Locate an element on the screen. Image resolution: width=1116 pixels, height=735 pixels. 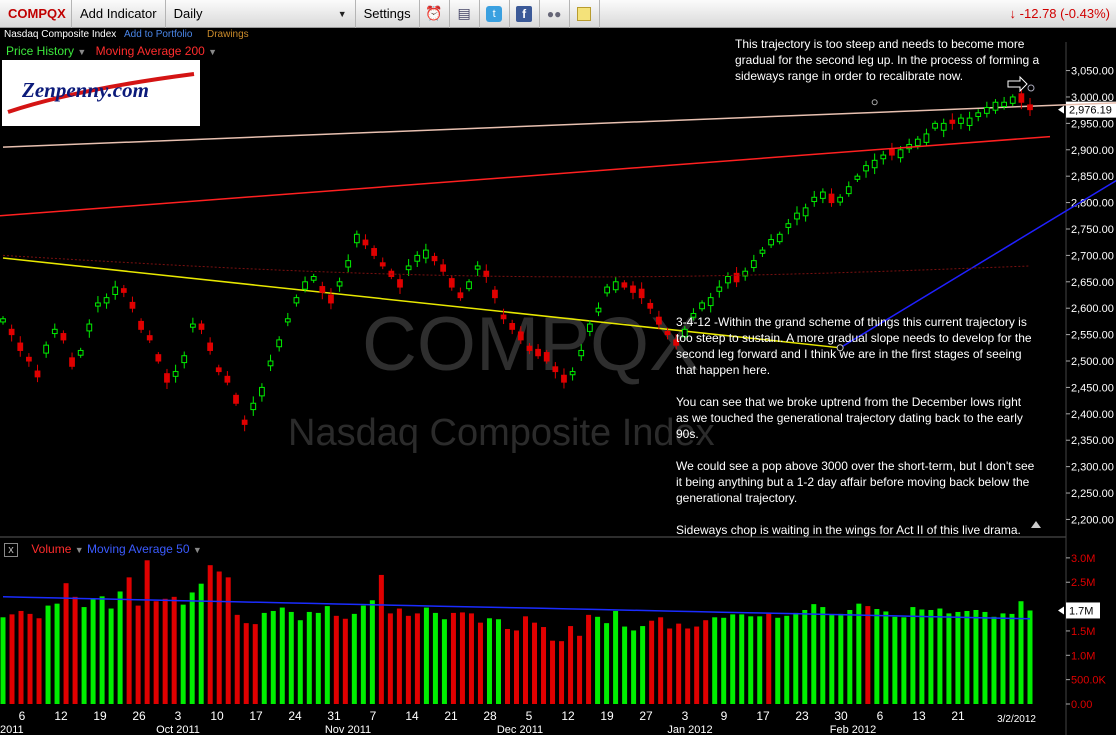
price-pane-legend: Price History ▼ Moving Average 200 ▼ is located at coordinates (111, 51).